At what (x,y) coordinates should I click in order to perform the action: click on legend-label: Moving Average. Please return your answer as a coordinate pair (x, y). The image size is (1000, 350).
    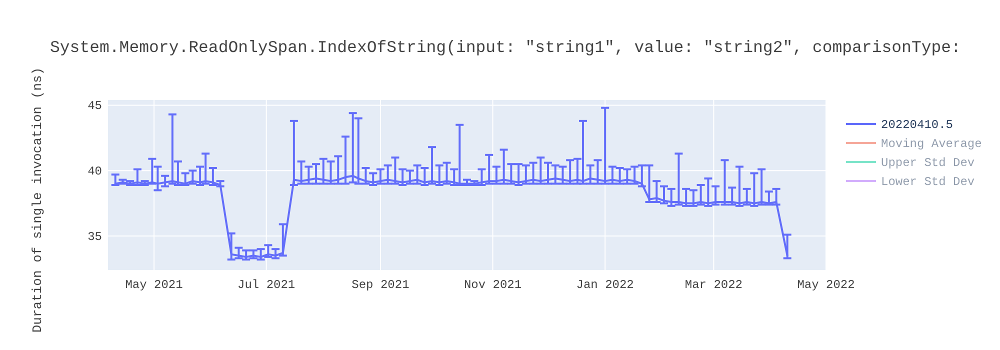
    Looking at the image, I should click on (931, 144).